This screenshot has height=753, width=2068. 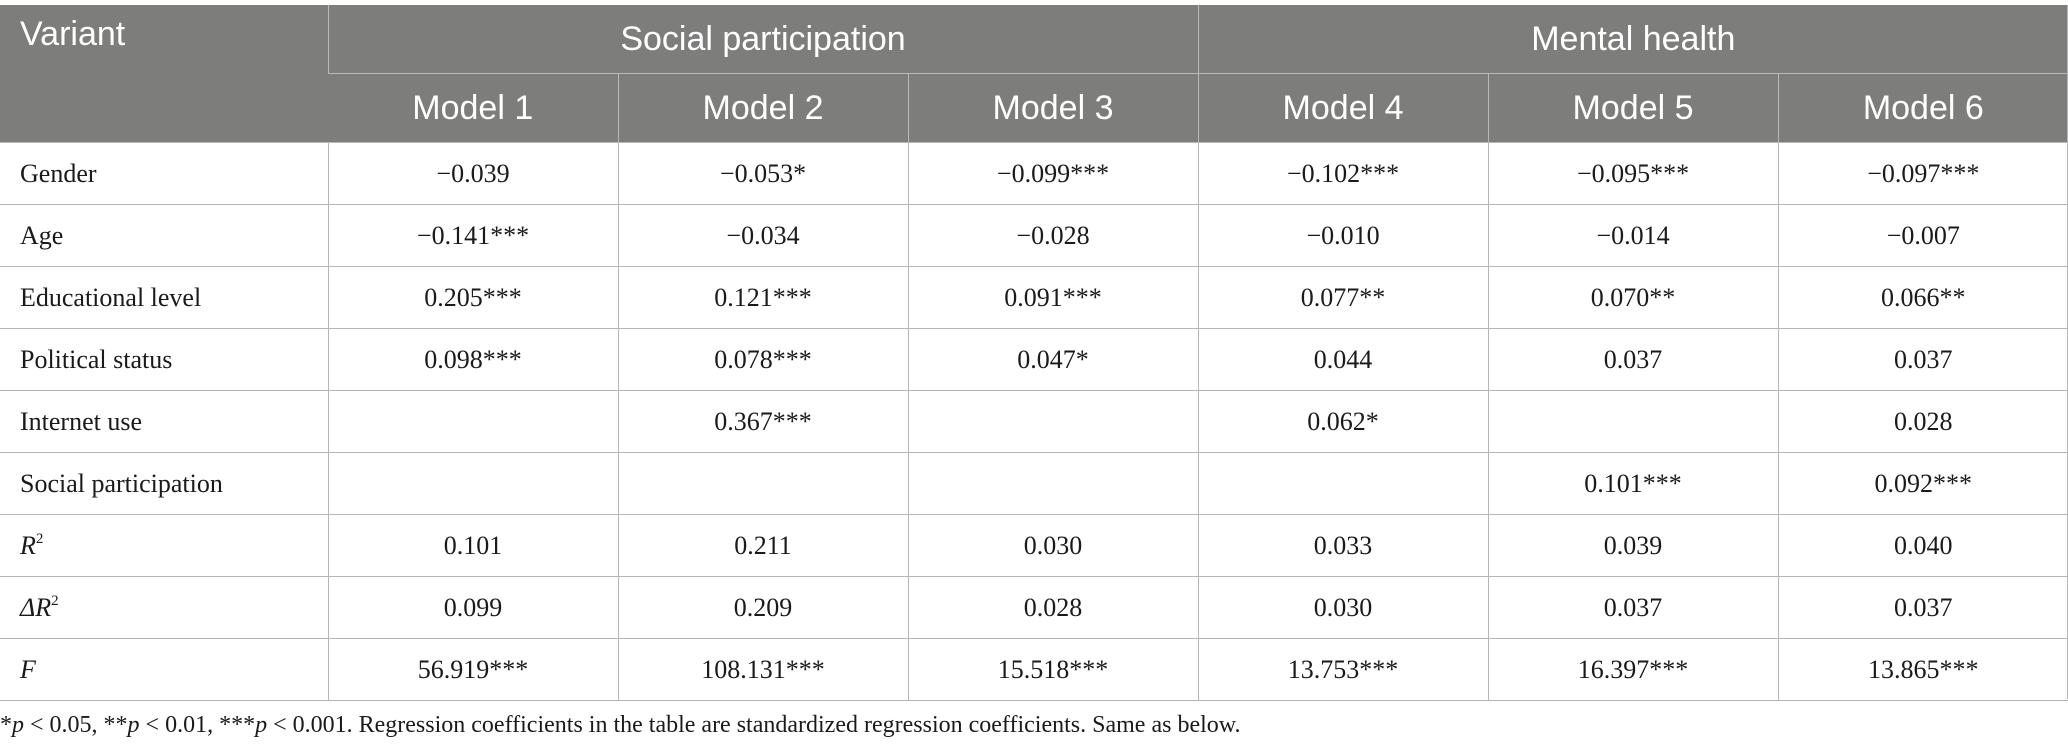 I want to click on model-header: Model 1, so click(x=473, y=108).